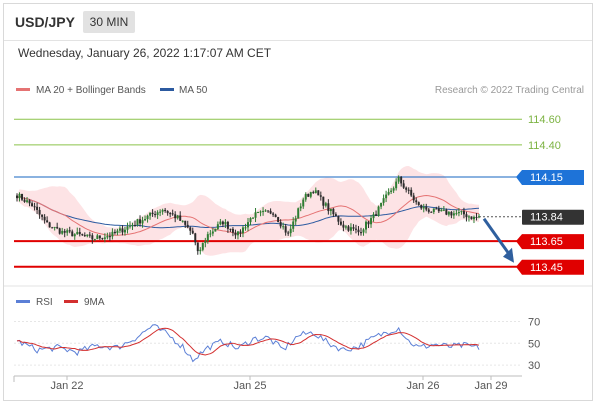  I want to click on x-tick-label: Jan 22, so click(66, 386).